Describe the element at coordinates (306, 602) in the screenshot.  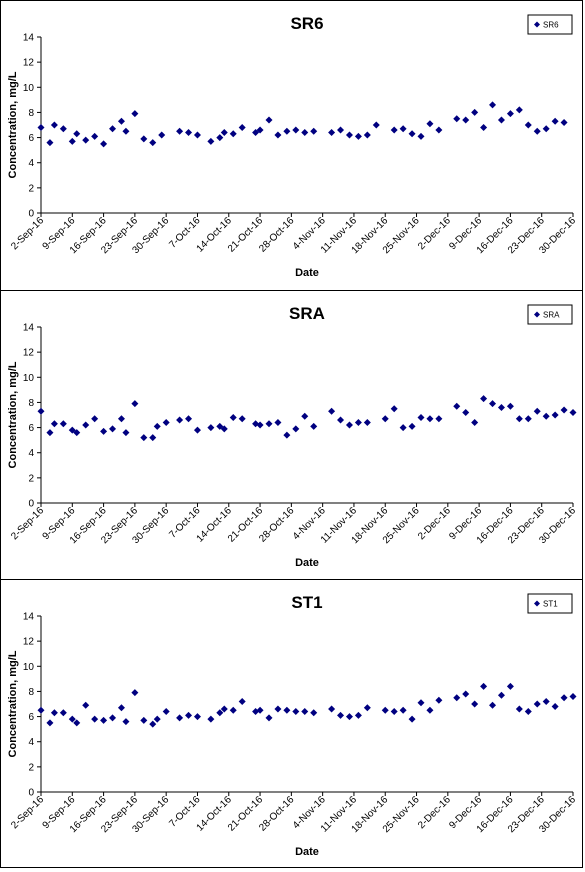
I see `chart-title: ST1` at that location.